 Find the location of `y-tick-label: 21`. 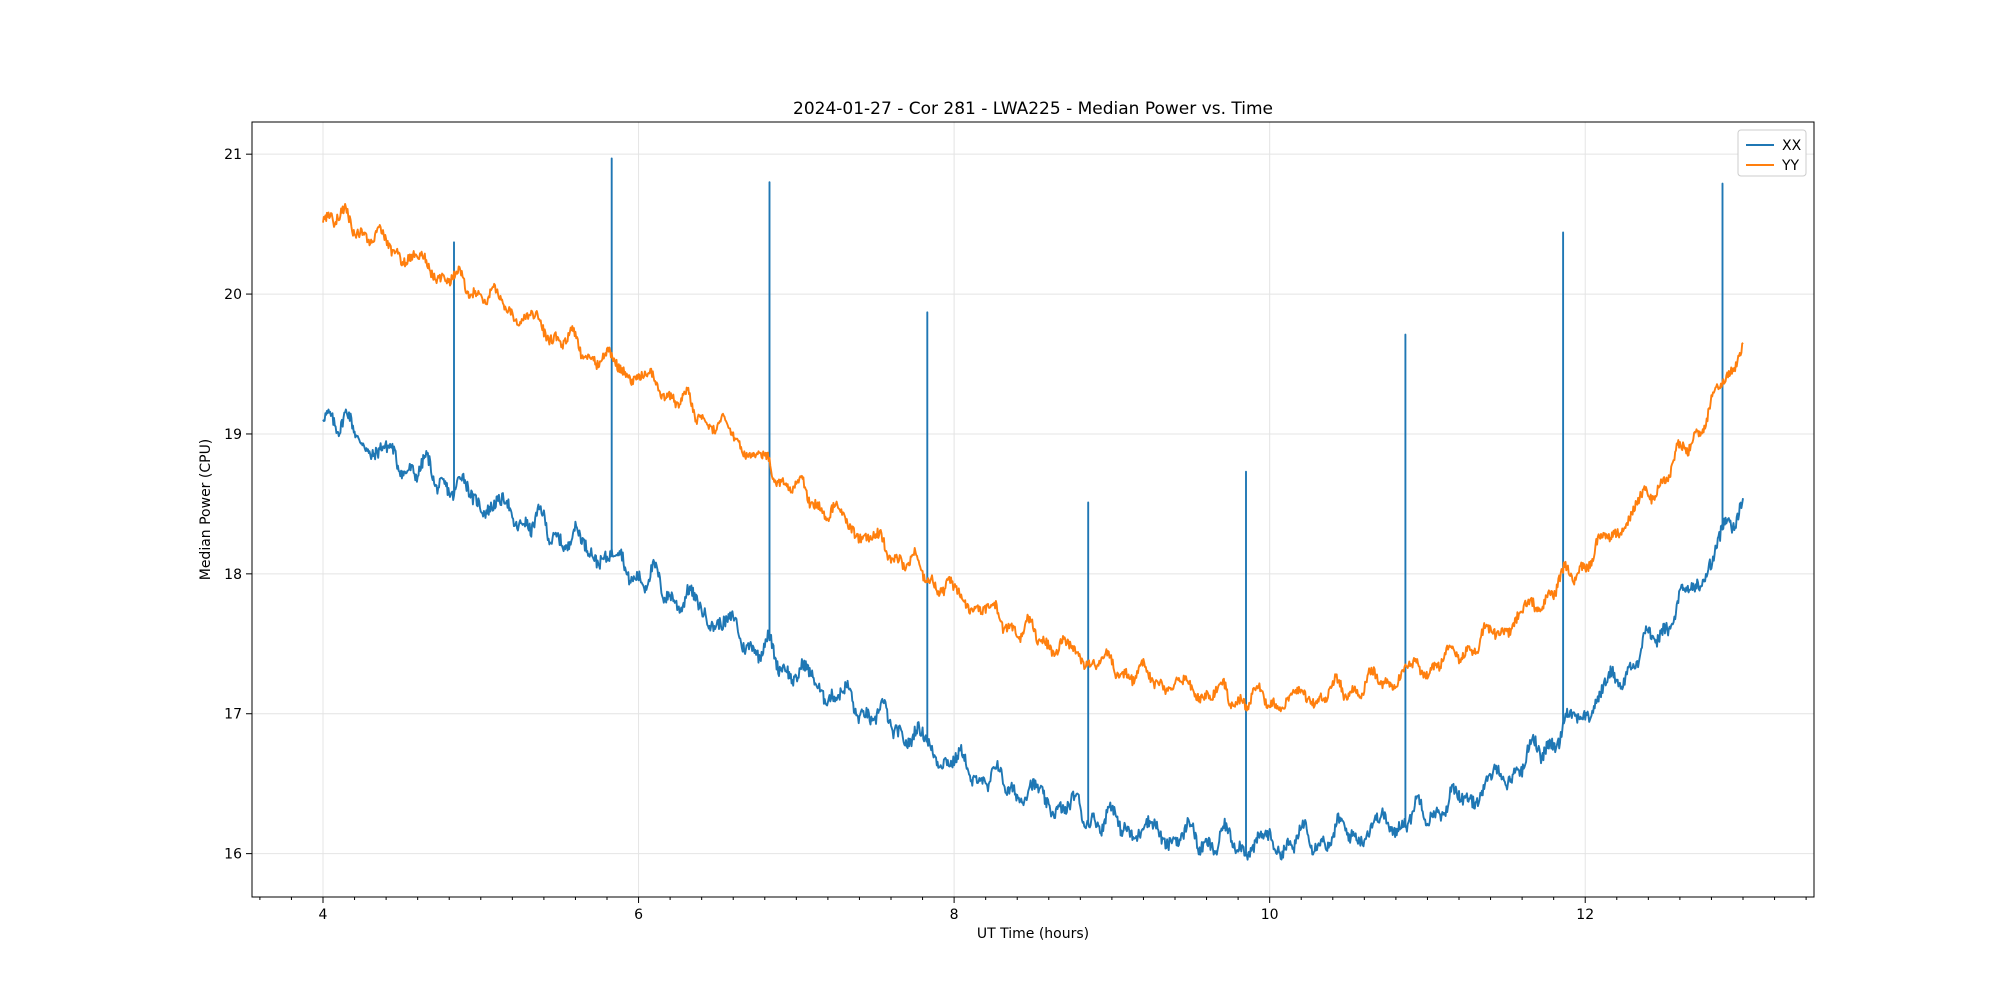

y-tick-label: 21 is located at coordinates (233, 155).